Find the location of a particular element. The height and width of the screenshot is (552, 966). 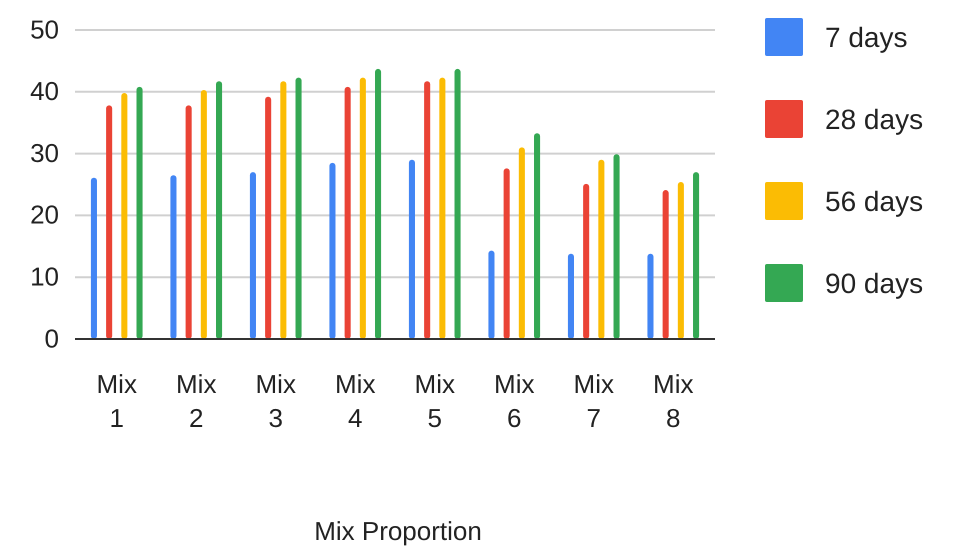

x-tick-label: Mix 2 is located at coordinates (196, 401).